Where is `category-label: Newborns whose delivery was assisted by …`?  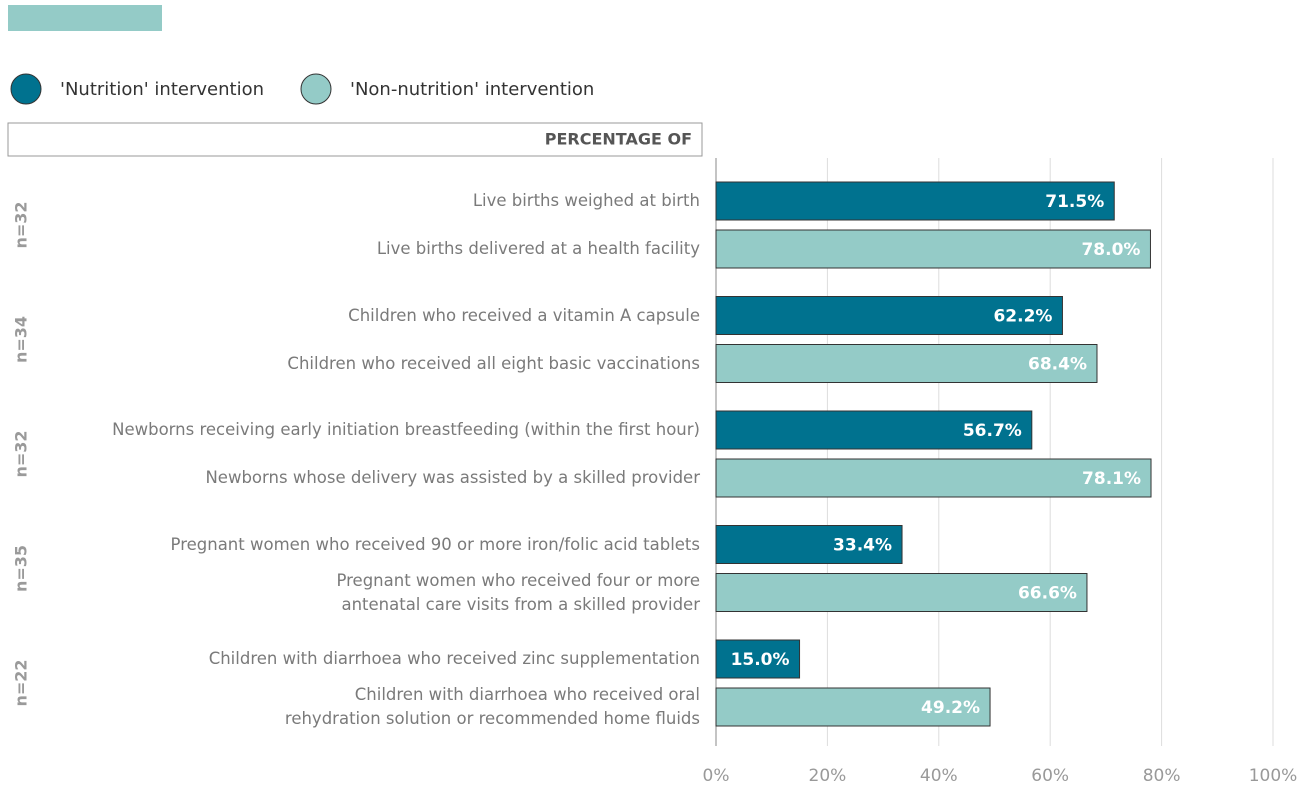
category-label: Newborns whose delivery was assisted by … is located at coordinates (452, 477).